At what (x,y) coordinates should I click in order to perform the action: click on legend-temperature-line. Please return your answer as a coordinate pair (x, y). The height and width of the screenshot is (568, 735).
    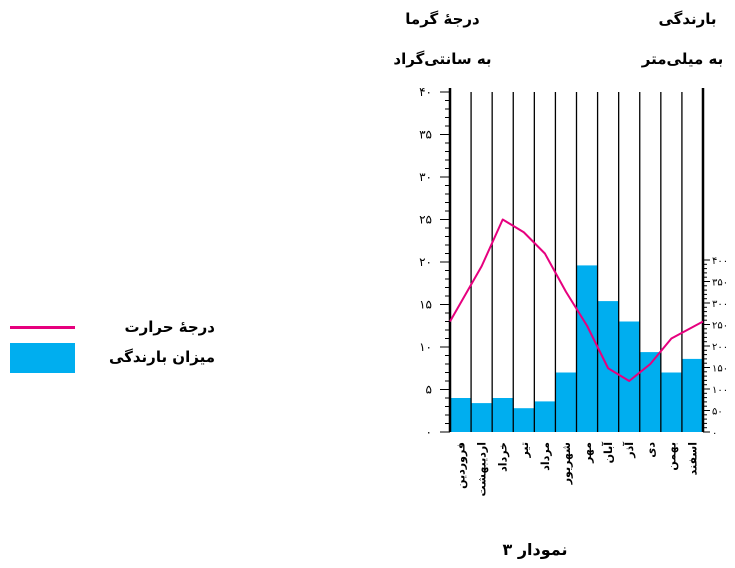
    Looking at the image, I should click on (42, 327).